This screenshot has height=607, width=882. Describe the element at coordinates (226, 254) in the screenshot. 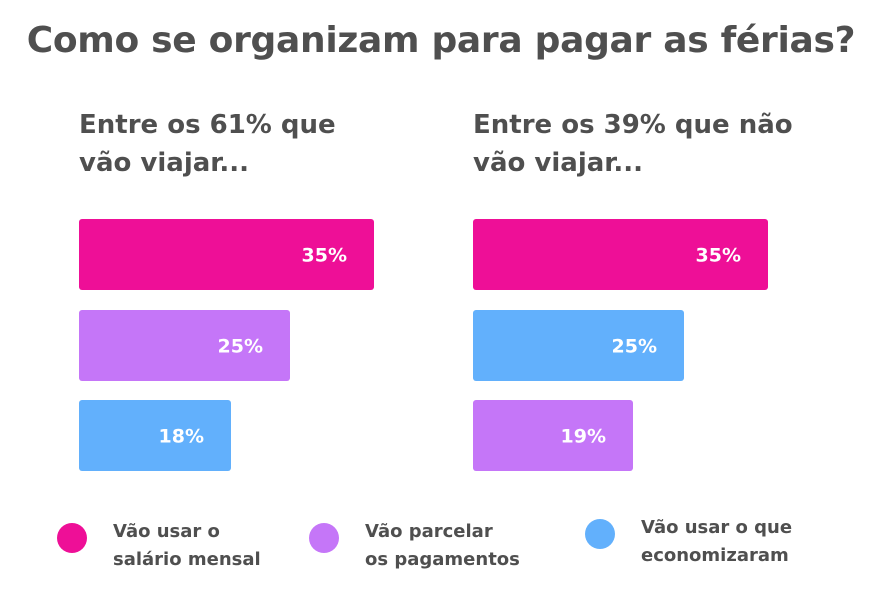

I see `bar-travelers-vao-usar-o-salario-mensal` at that location.